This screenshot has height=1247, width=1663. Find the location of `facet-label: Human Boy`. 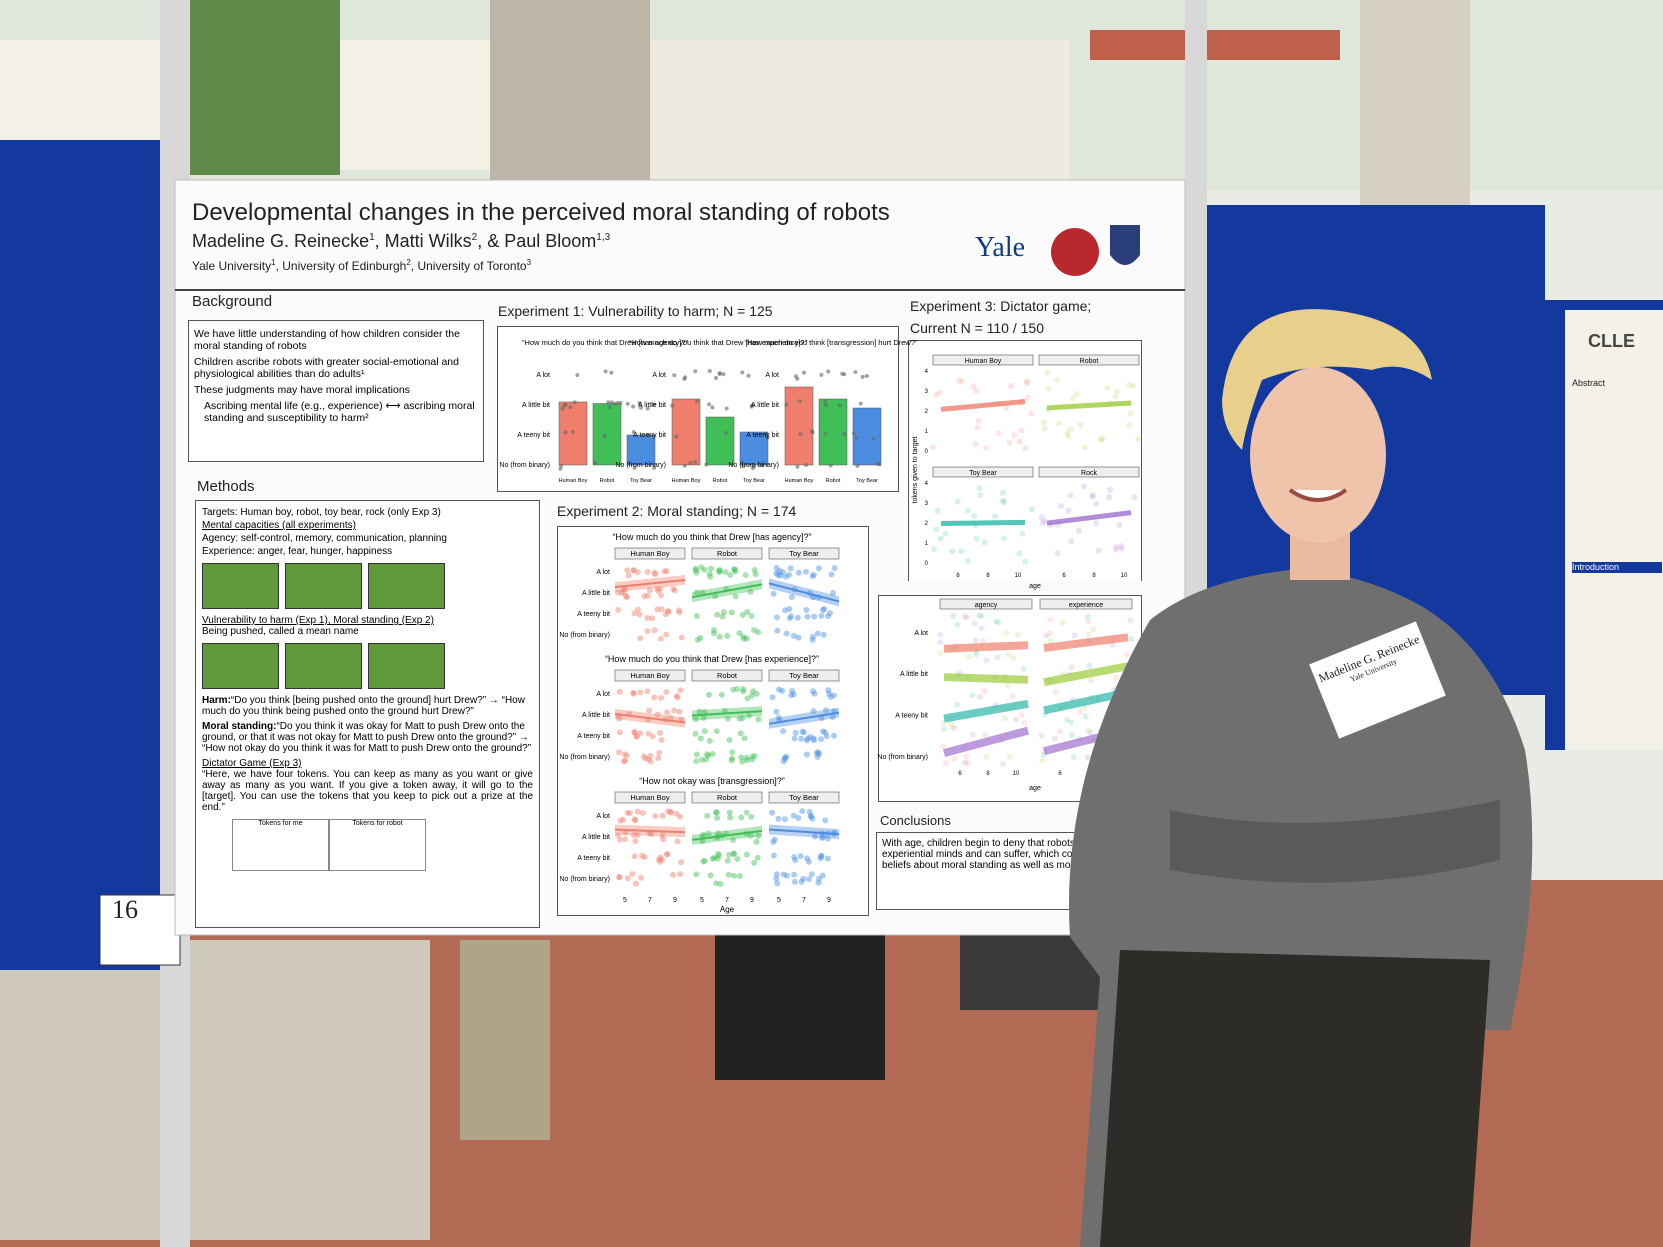

facet-label: Human Boy is located at coordinates (649, 675).